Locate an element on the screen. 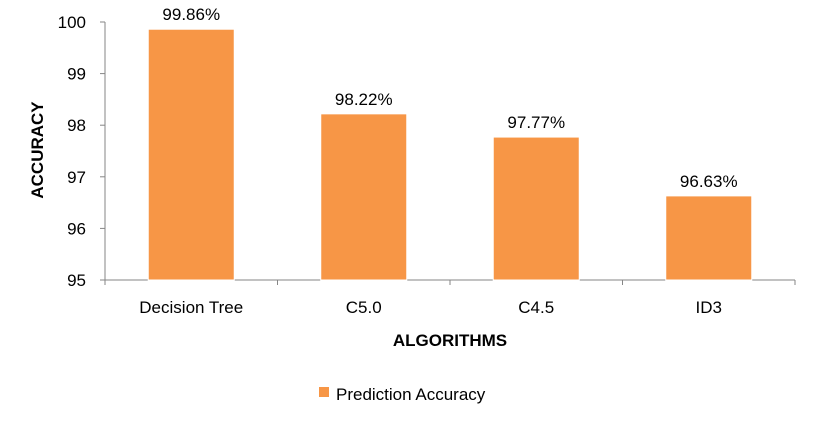 This screenshot has width=816, height=430. x-tick-label: C5.0 is located at coordinates (364, 307).